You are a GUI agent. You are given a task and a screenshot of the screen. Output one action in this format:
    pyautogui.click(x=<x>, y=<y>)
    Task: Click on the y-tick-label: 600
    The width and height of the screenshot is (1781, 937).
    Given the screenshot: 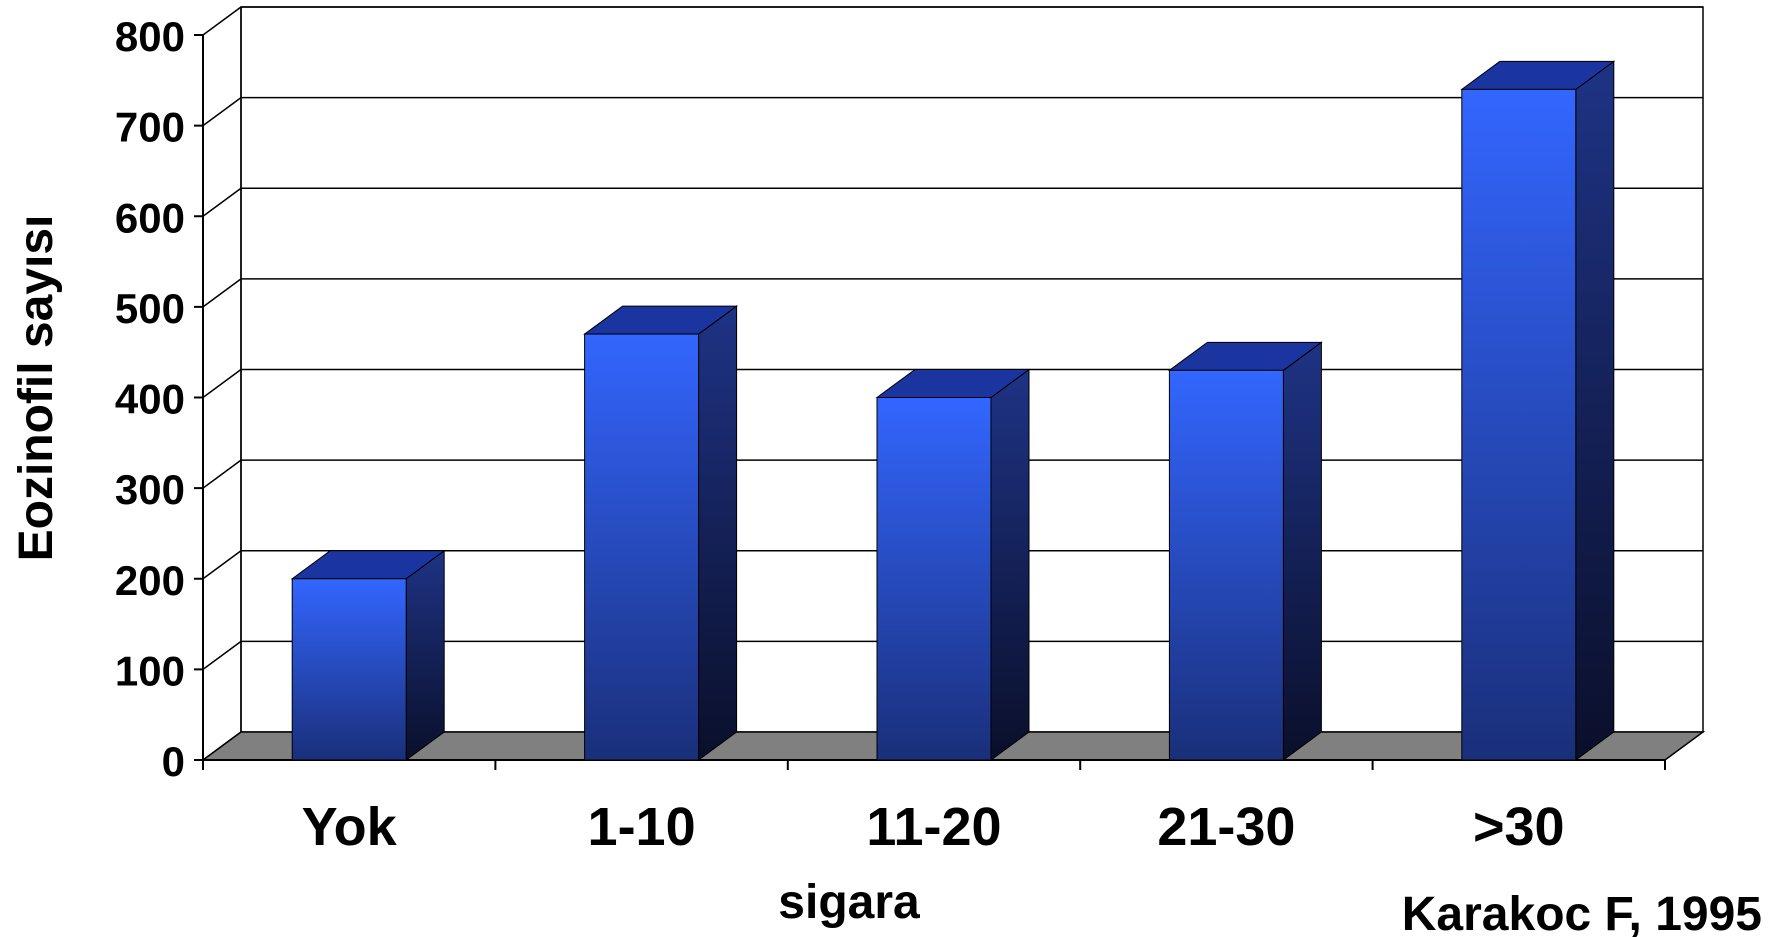 What is the action you would take?
    pyautogui.click(x=150, y=217)
    